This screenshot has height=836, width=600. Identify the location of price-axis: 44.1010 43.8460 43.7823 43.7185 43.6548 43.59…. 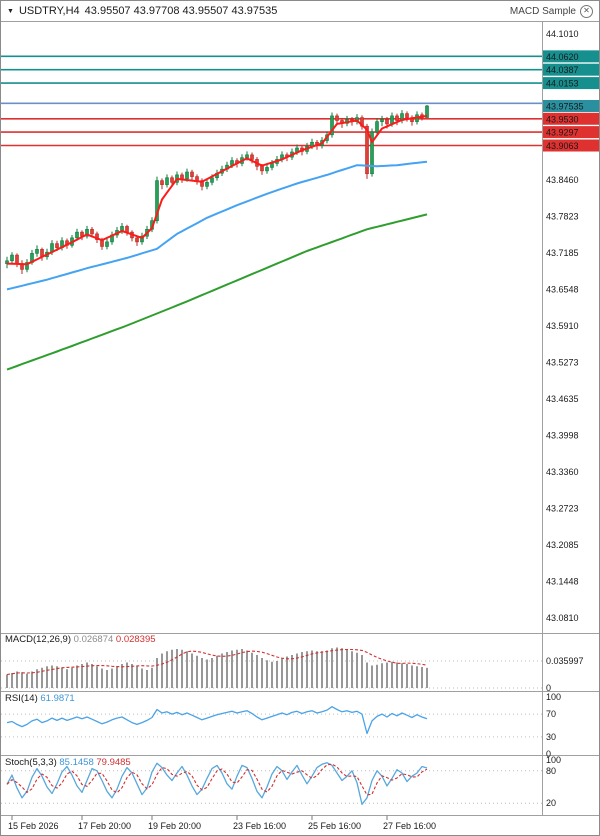
(562, 326).